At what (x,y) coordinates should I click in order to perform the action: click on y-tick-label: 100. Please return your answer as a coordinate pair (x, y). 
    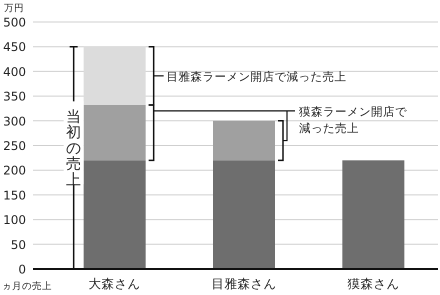
    Looking at the image, I should click on (14, 220).